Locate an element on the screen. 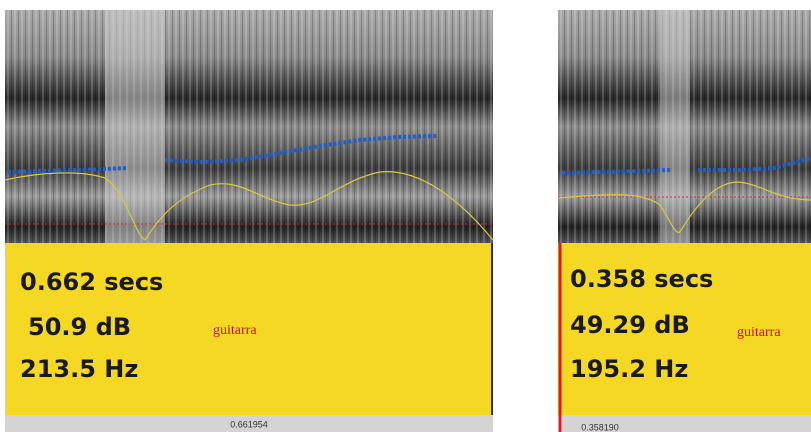 The height and width of the screenshot is (432, 811). pitch: 195.2 Hz is located at coordinates (629, 369).